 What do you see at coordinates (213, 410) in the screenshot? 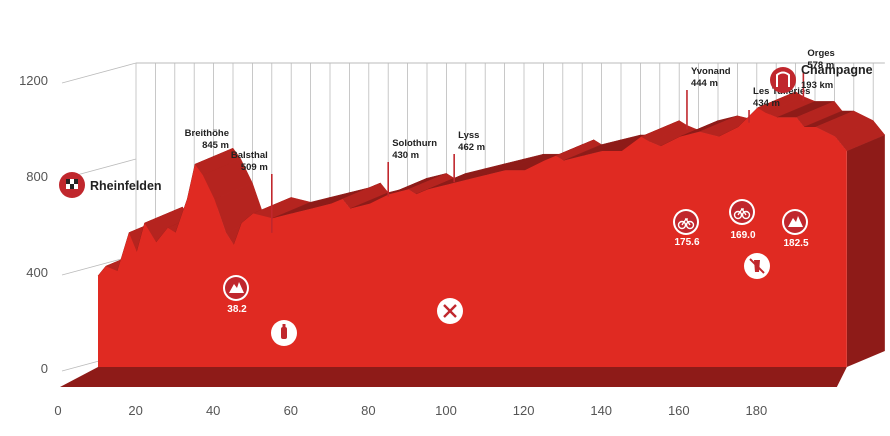
I see `x-tick-label: 40` at bounding box center [213, 410].